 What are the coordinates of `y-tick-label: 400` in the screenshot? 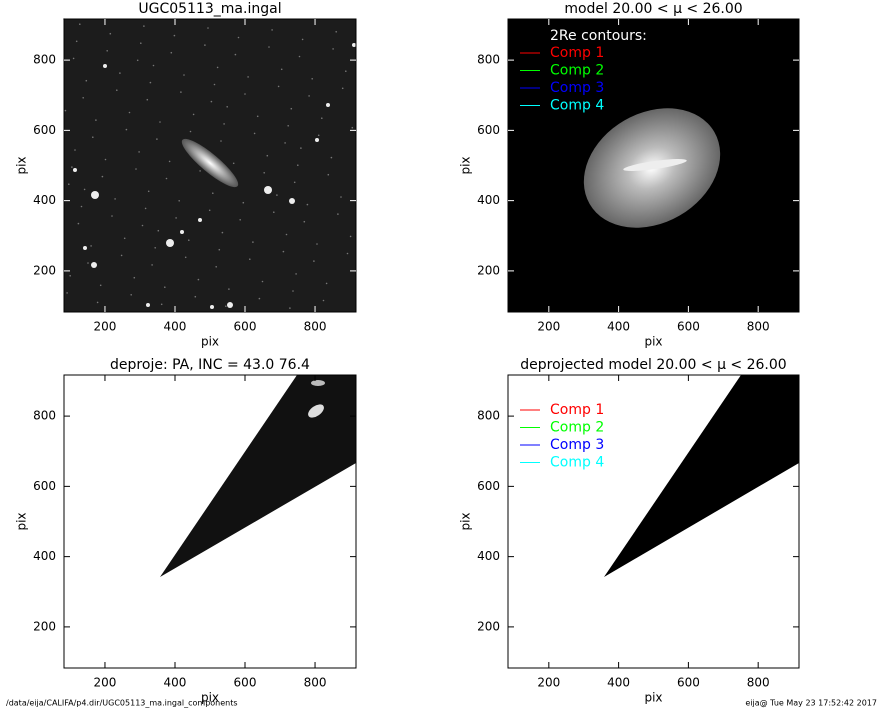 It's located at (488, 556).